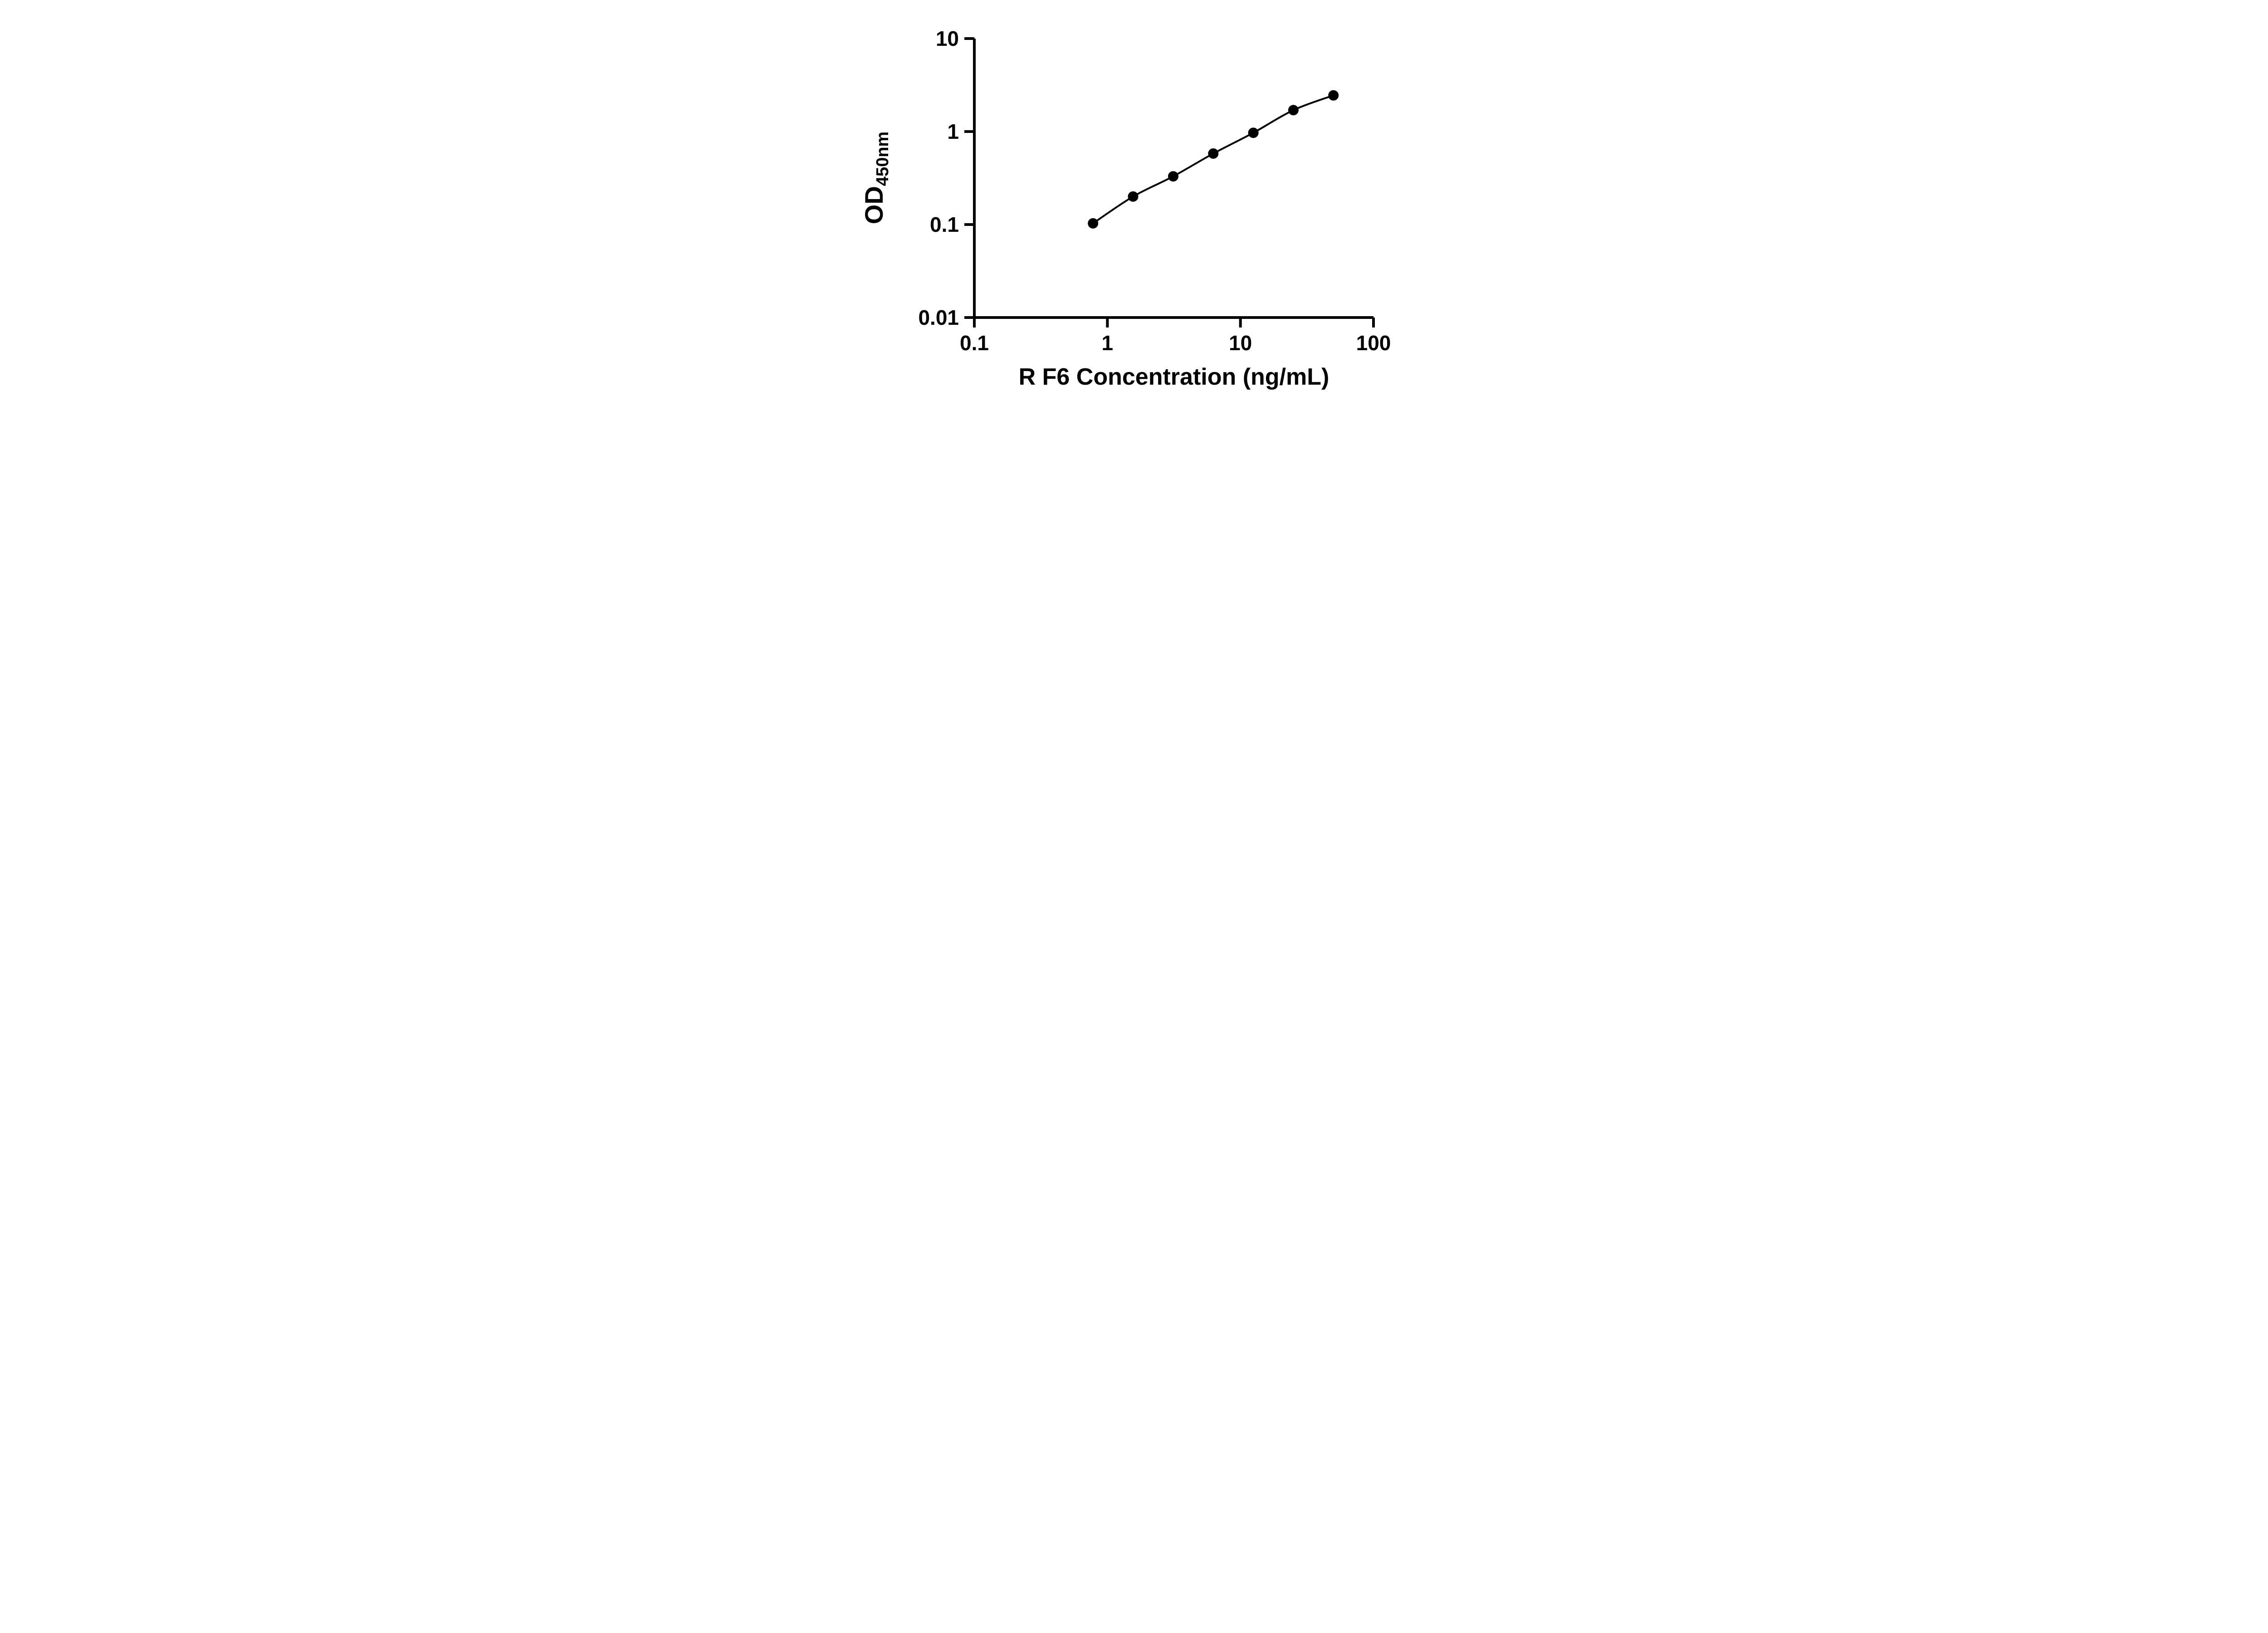 The image size is (2268, 1633). What do you see at coordinates (882, 159) in the screenshot?
I see `y-axis-label-subscript: 450nm` at bounding box center [882, 159].